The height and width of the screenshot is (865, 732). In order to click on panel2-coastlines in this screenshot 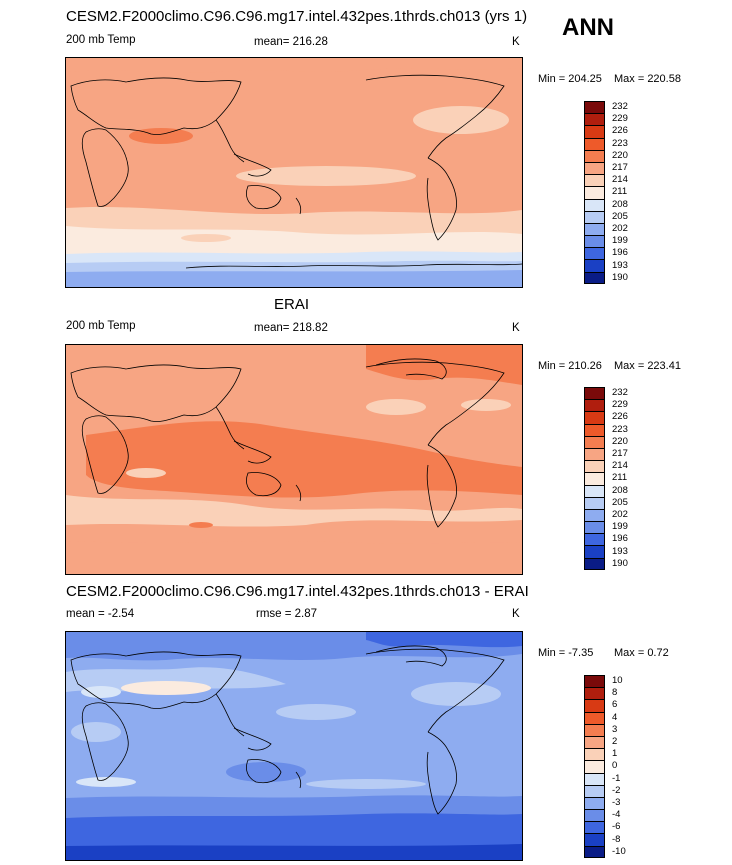, I will do `click(287, 443)`.